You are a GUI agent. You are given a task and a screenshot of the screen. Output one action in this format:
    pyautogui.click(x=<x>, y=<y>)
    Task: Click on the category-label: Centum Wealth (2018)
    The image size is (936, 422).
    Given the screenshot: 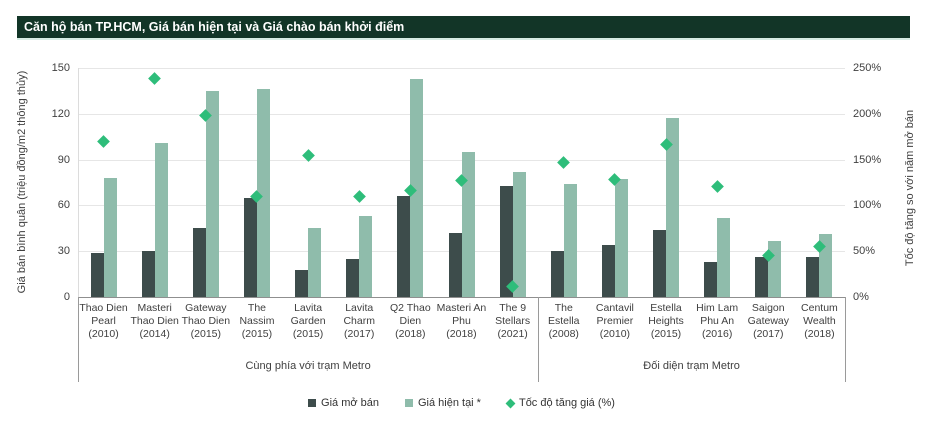 What is the action you would take?
    pyautogui.click(x=819, y=321)
    